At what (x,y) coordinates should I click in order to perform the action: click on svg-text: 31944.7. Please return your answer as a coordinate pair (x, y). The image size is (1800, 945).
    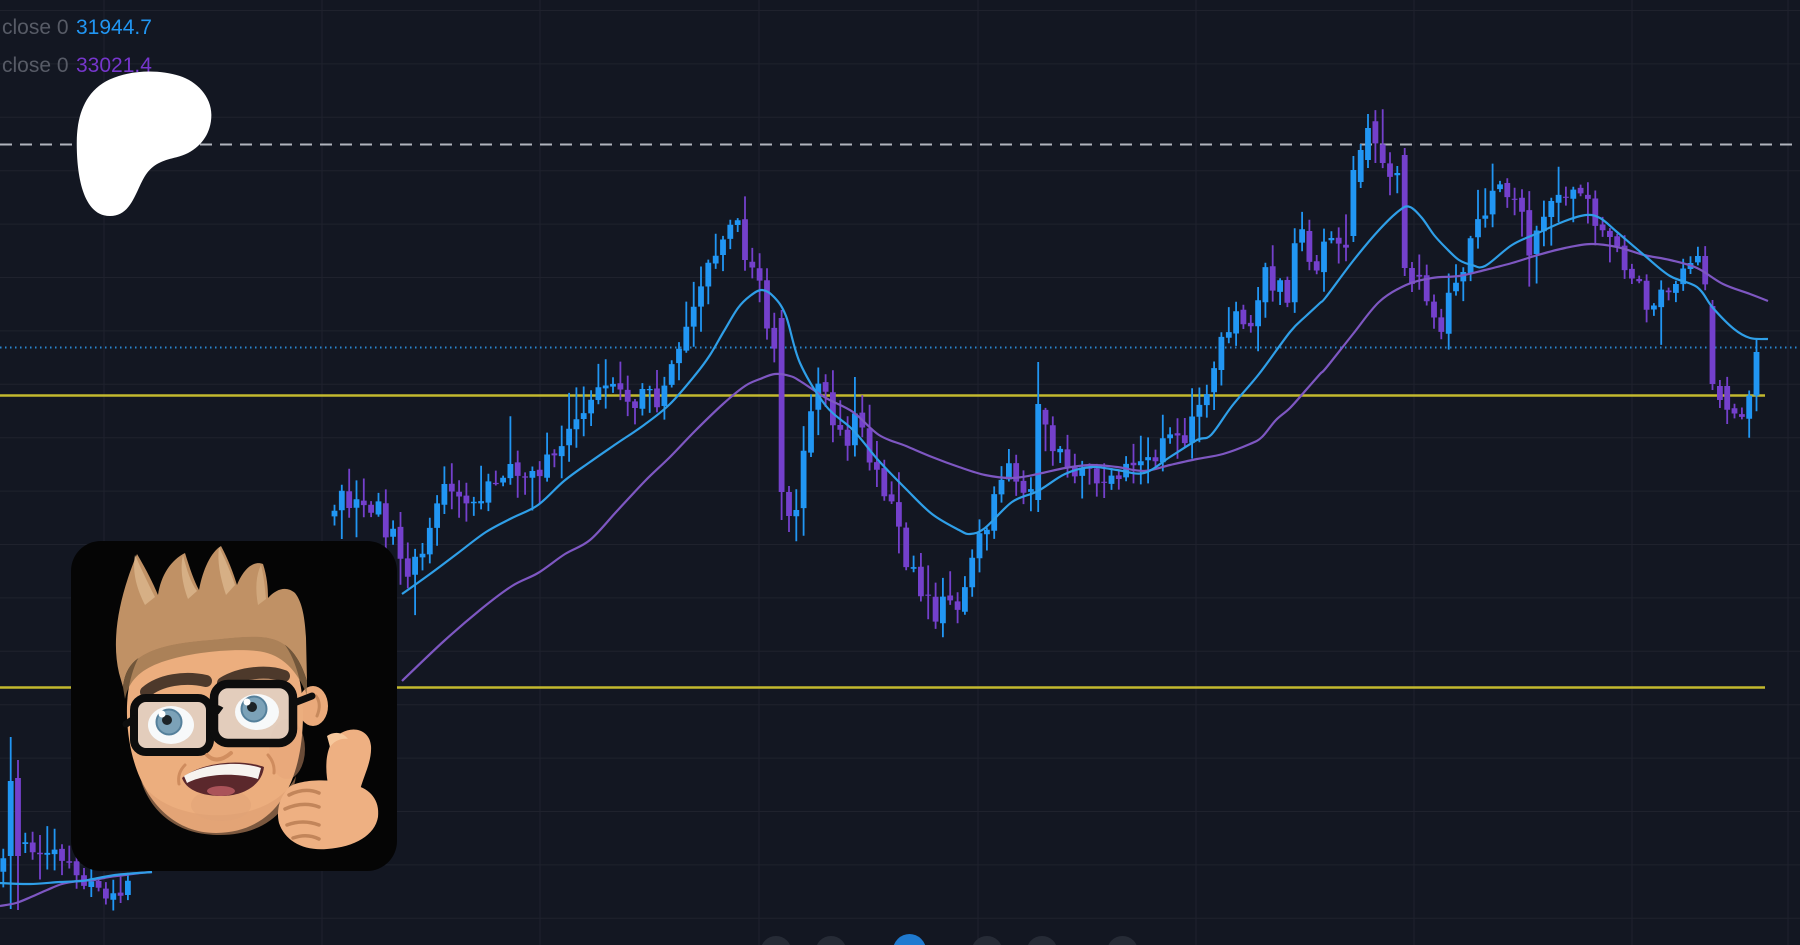
    Looking at the image, I should click on (114, 27).